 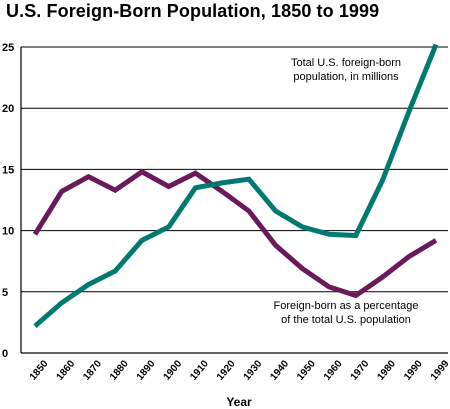 What do you see at coordinates (8, 48) in the screenshot?
I see `y-tick-label: 25` at bounding box center [8, 48].